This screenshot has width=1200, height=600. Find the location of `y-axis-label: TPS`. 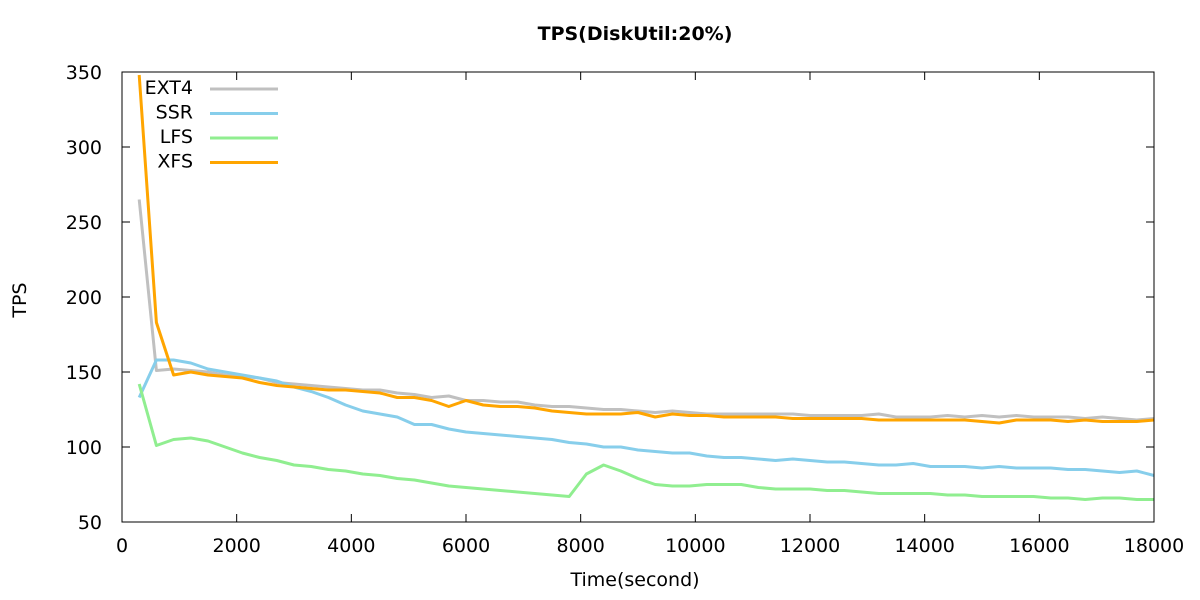

y-axis-label: TPS is located at coordinates (20, 300).